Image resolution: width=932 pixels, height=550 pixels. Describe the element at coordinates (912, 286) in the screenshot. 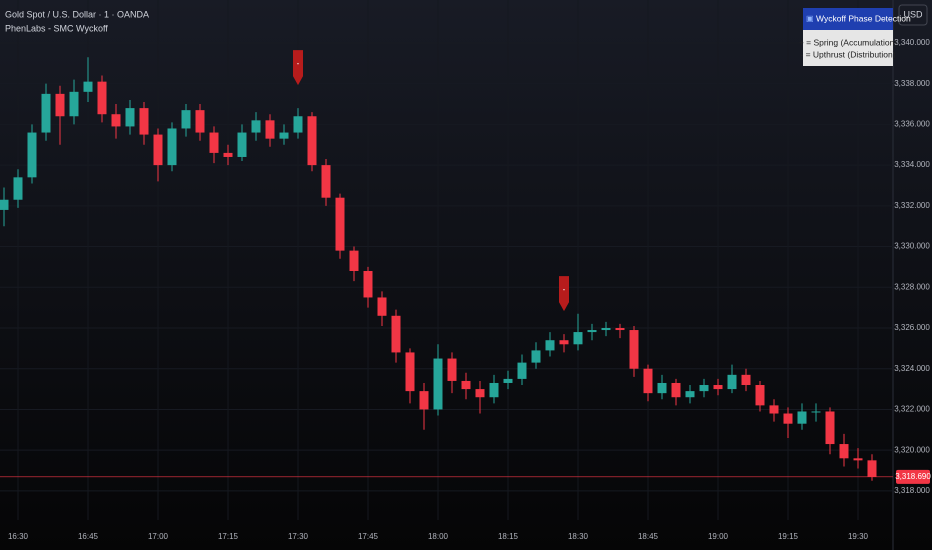

I see `y-tick-label: 3,328.000` at that location.